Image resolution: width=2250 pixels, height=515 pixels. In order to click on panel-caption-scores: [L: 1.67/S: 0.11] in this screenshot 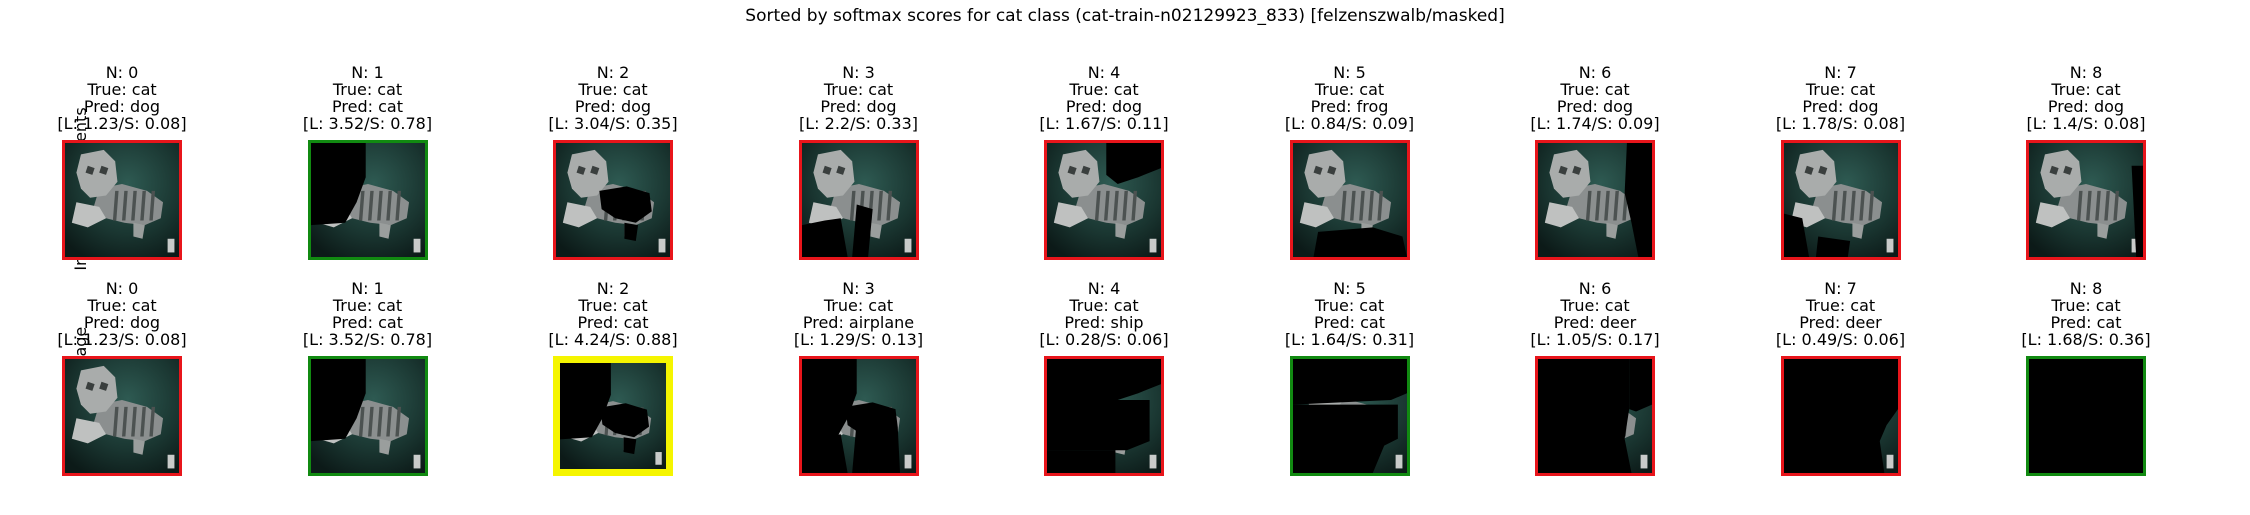, I will do `click(1104, 123)`.